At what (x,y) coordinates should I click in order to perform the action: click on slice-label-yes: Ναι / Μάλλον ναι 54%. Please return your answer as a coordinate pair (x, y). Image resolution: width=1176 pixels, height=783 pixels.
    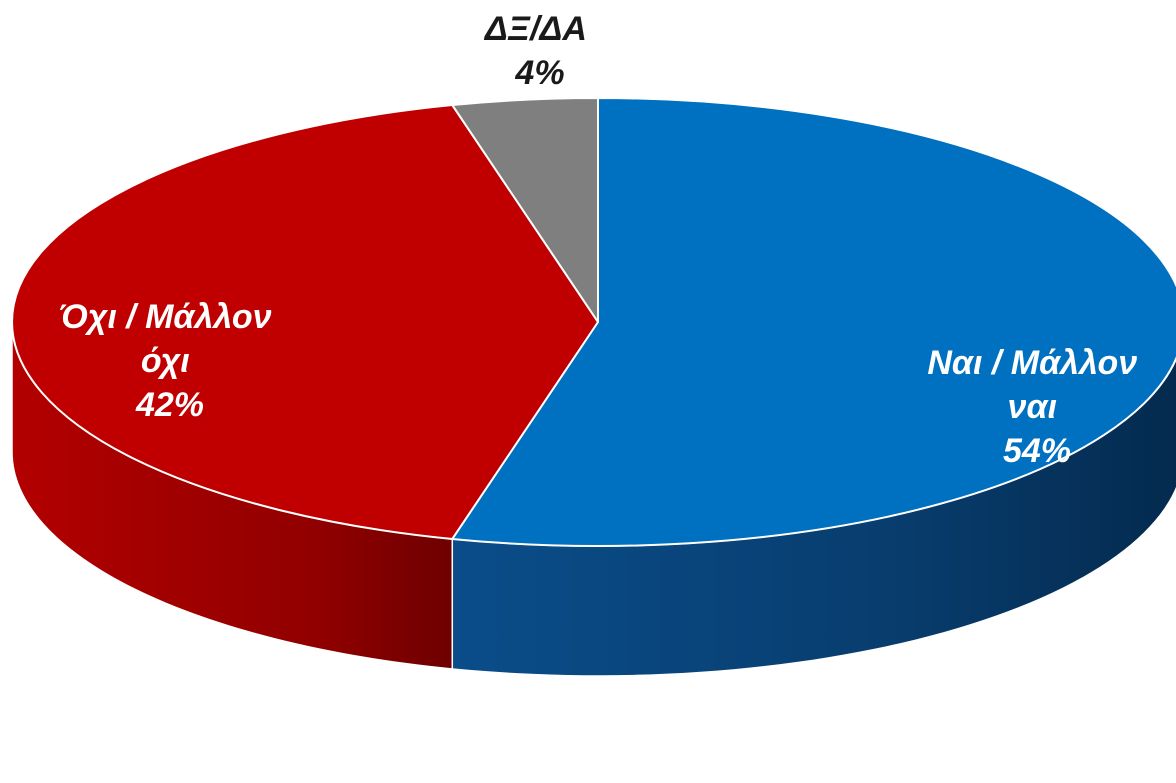
    Looking at the image, I should click on (1036, 407).